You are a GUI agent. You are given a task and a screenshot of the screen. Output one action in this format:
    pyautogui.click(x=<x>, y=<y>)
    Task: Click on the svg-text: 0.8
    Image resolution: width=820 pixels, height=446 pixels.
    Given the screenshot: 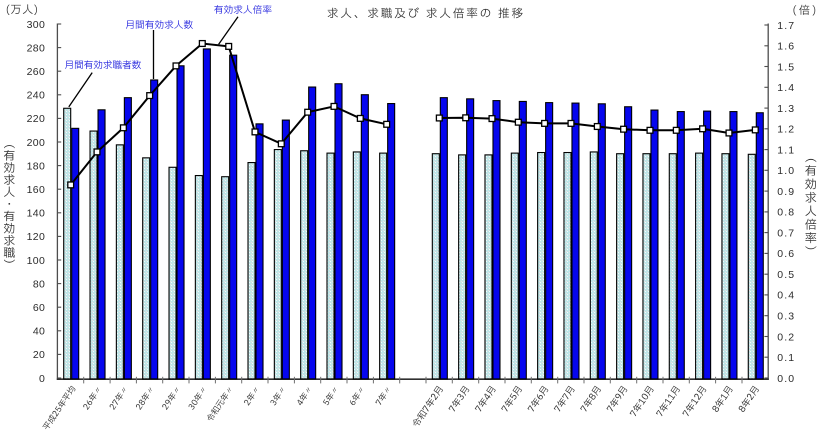 What is the action you would take?
    pyautogui.click(x=786, y=213)
    